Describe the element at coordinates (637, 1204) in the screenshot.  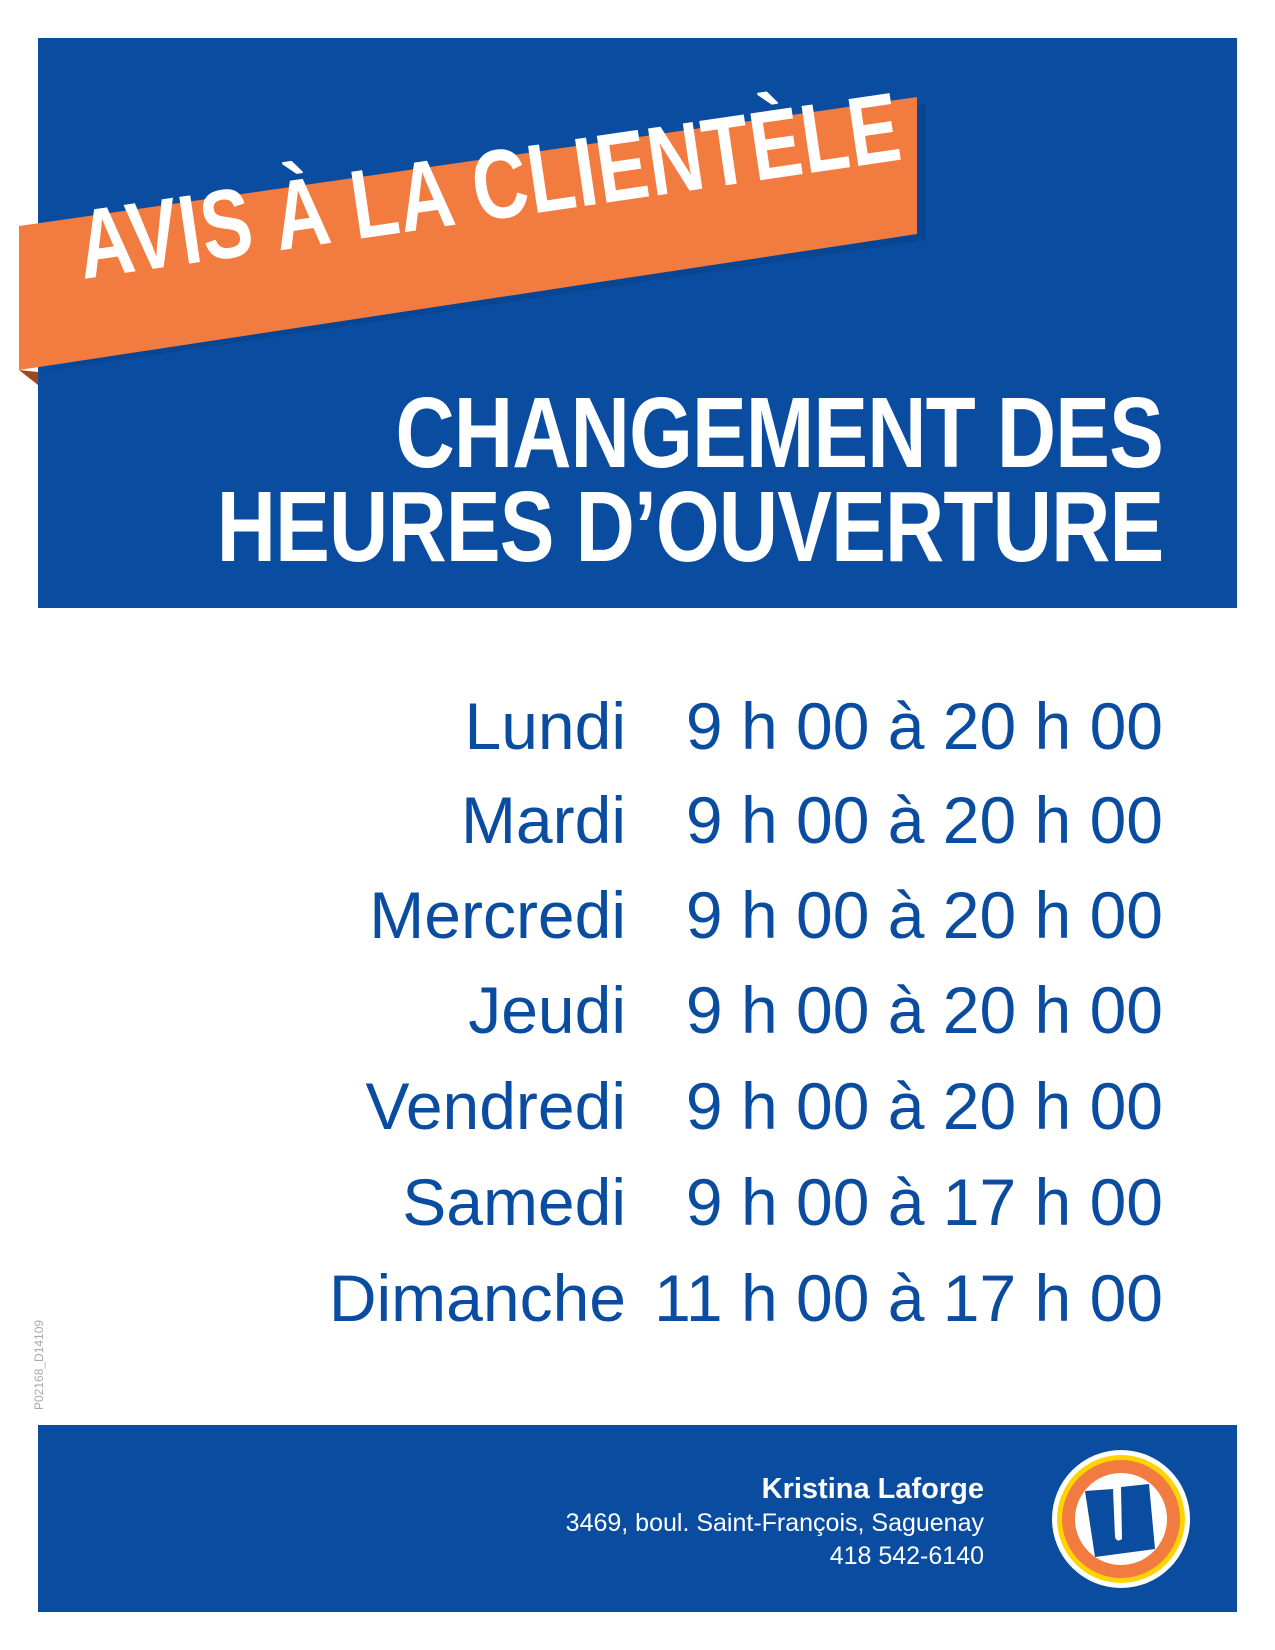
I see `hours-row: Samedi 9 h 00 à 17 h 00` at that location.